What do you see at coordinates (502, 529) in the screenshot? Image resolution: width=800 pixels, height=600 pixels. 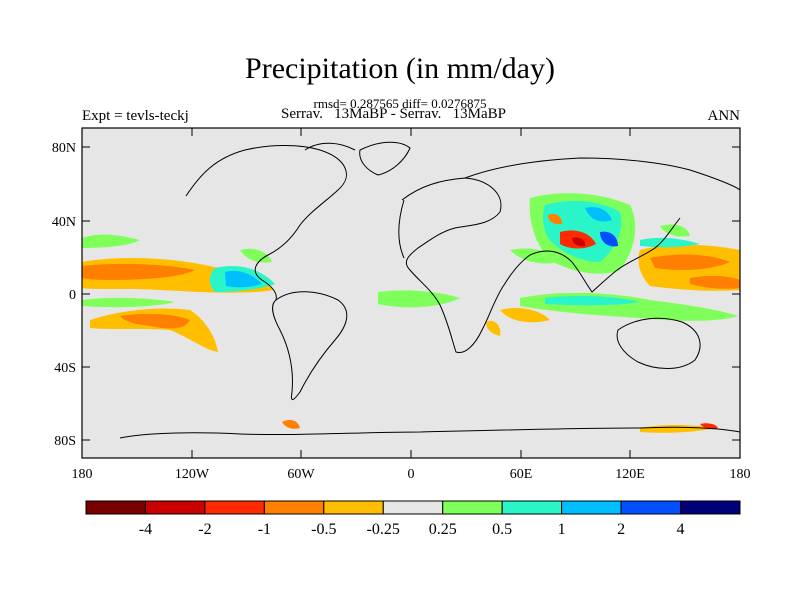 I see `colorbar-label: 0.5` at bounding box center [502, 529].